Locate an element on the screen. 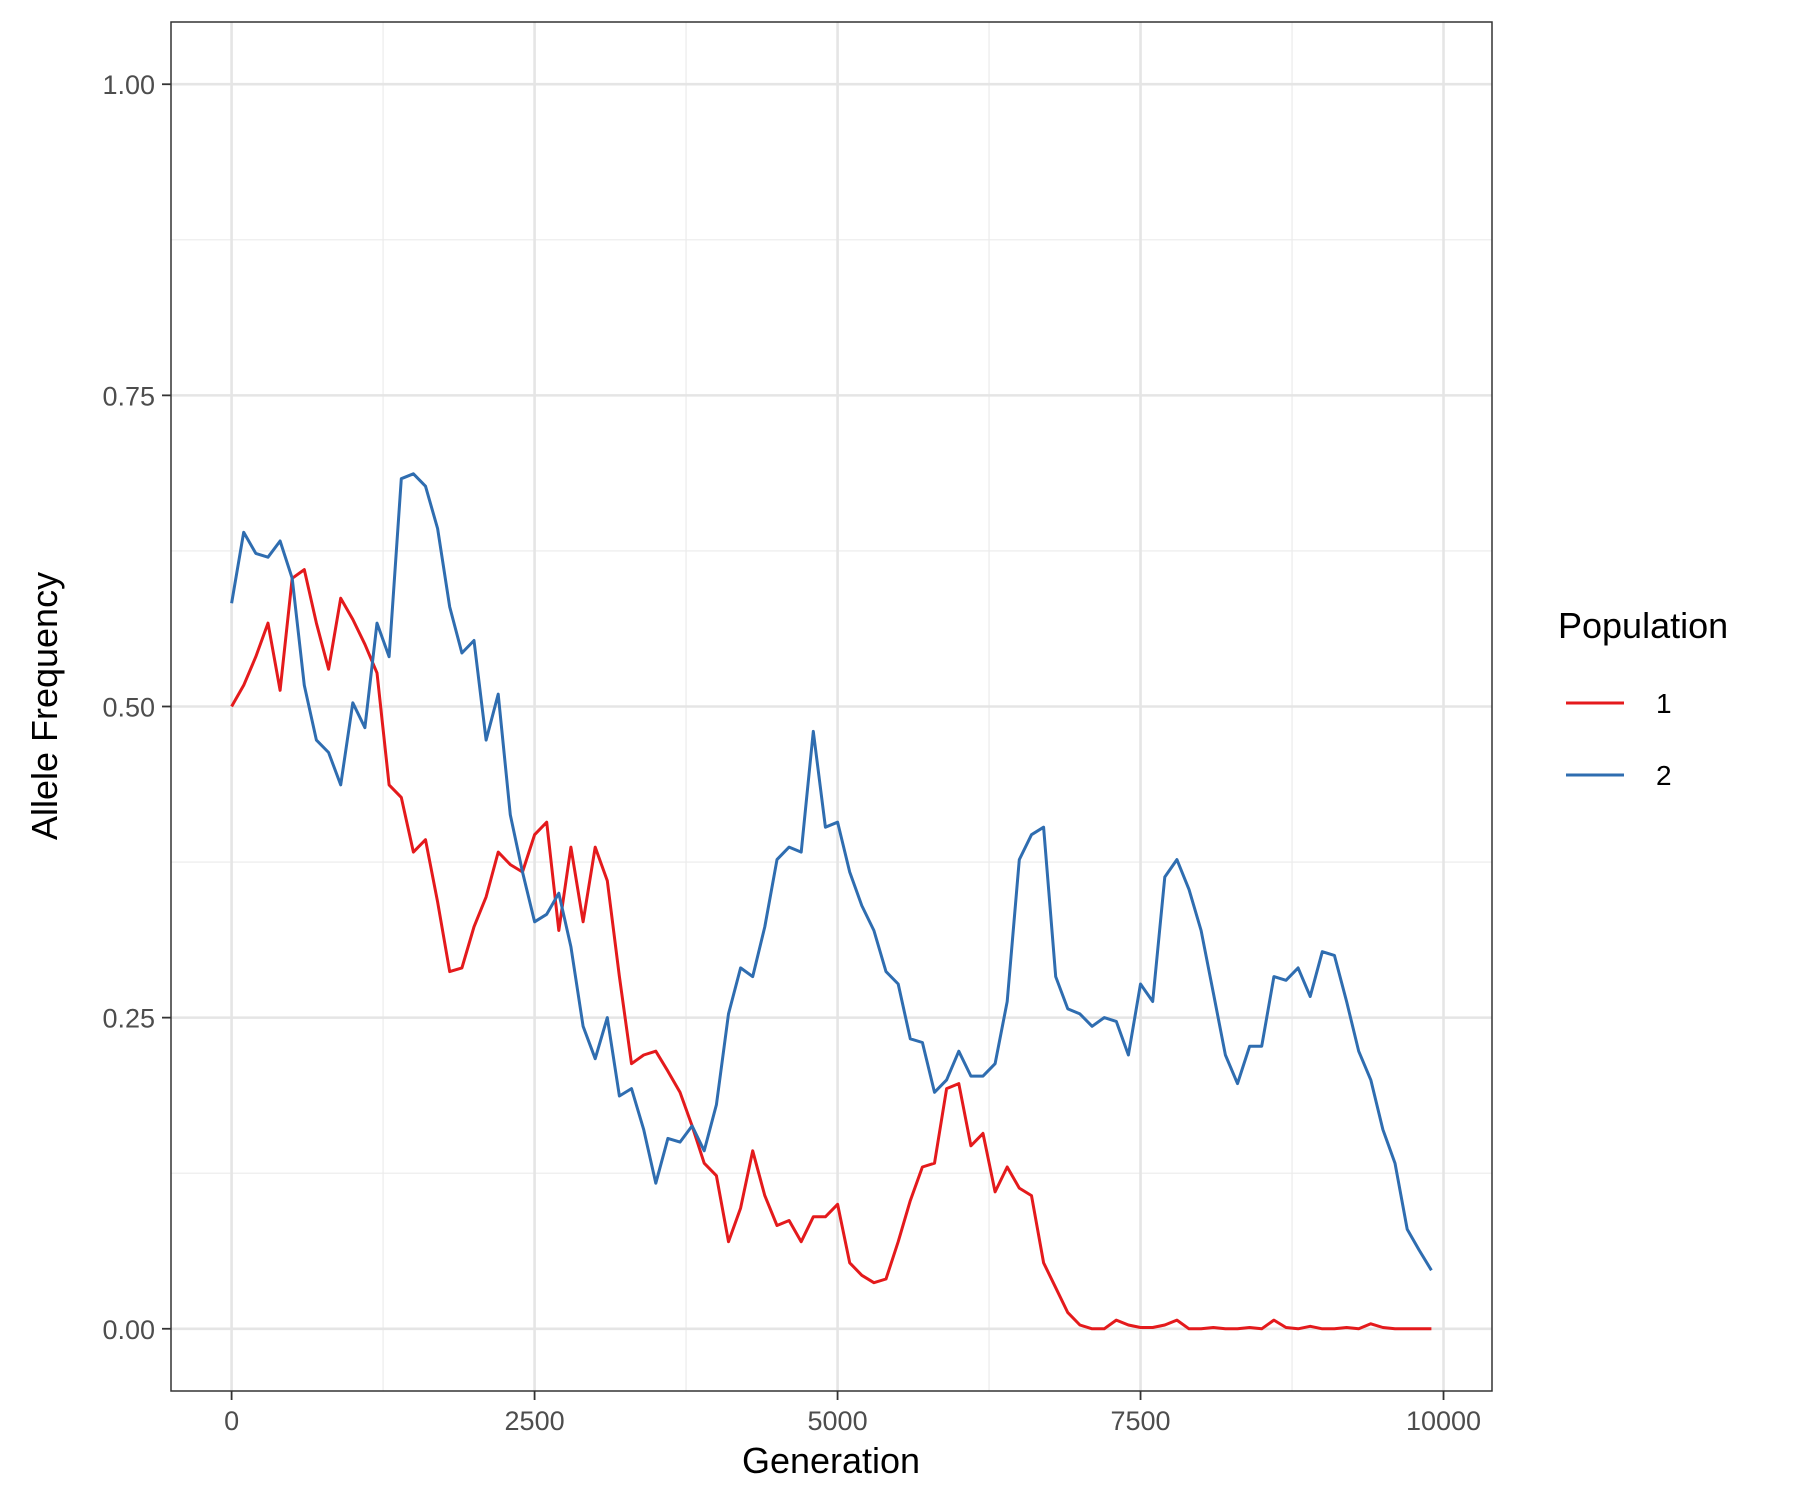  x-tick-label: 5000 is located at coordinates (838, 1421).